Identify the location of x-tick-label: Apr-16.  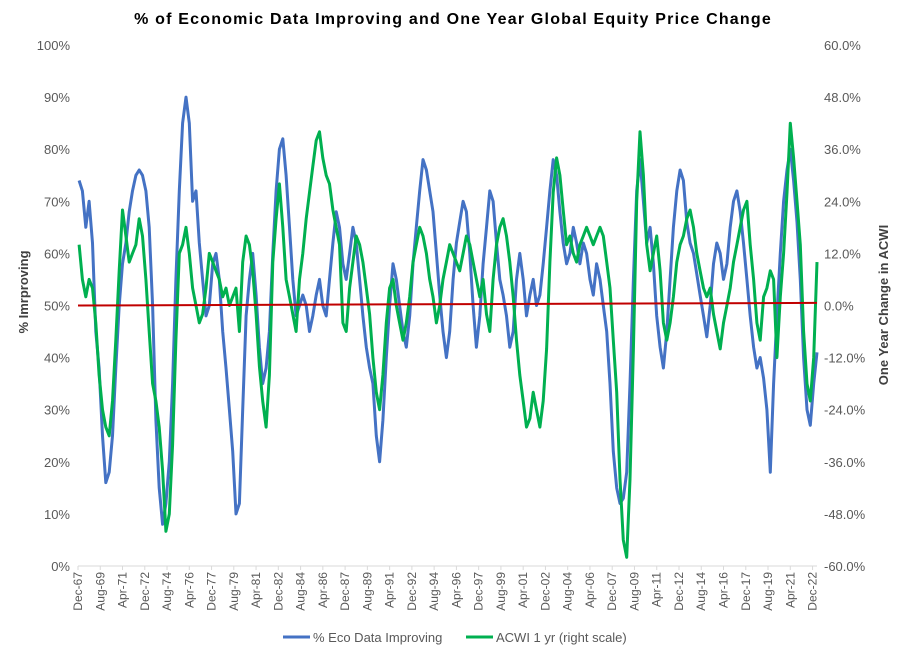
(724, 590).